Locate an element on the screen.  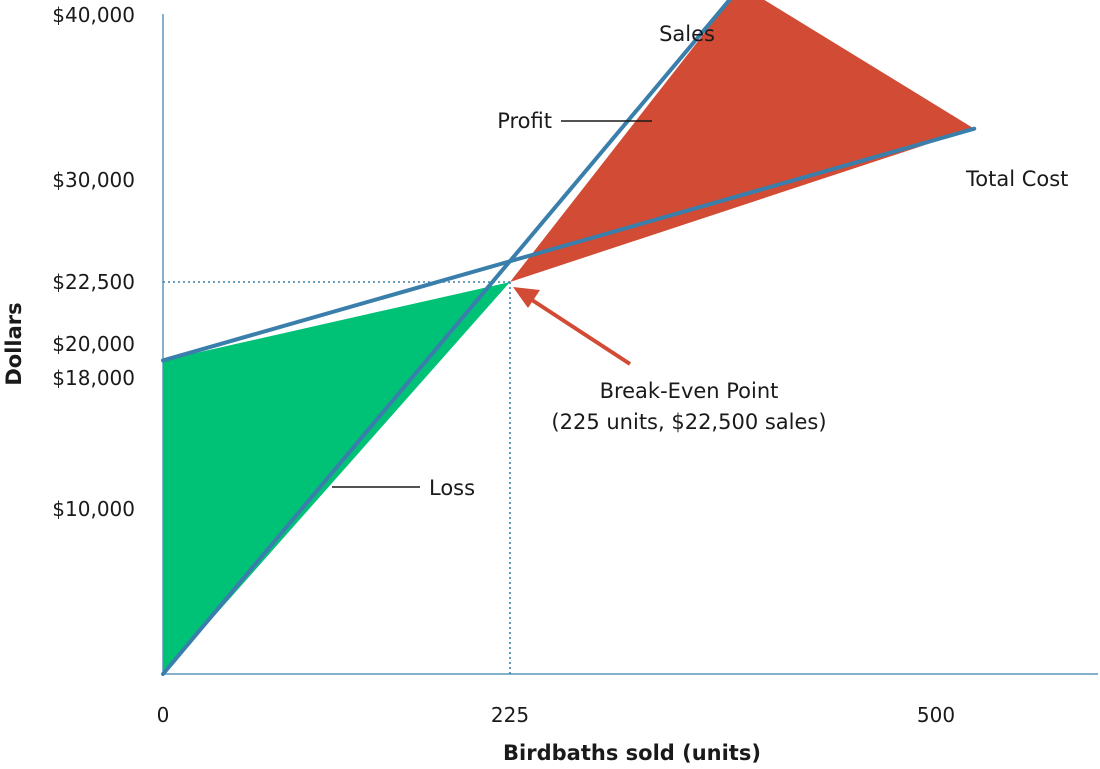
y-tick-label: $22,500 is located at coordinates (93, 282).